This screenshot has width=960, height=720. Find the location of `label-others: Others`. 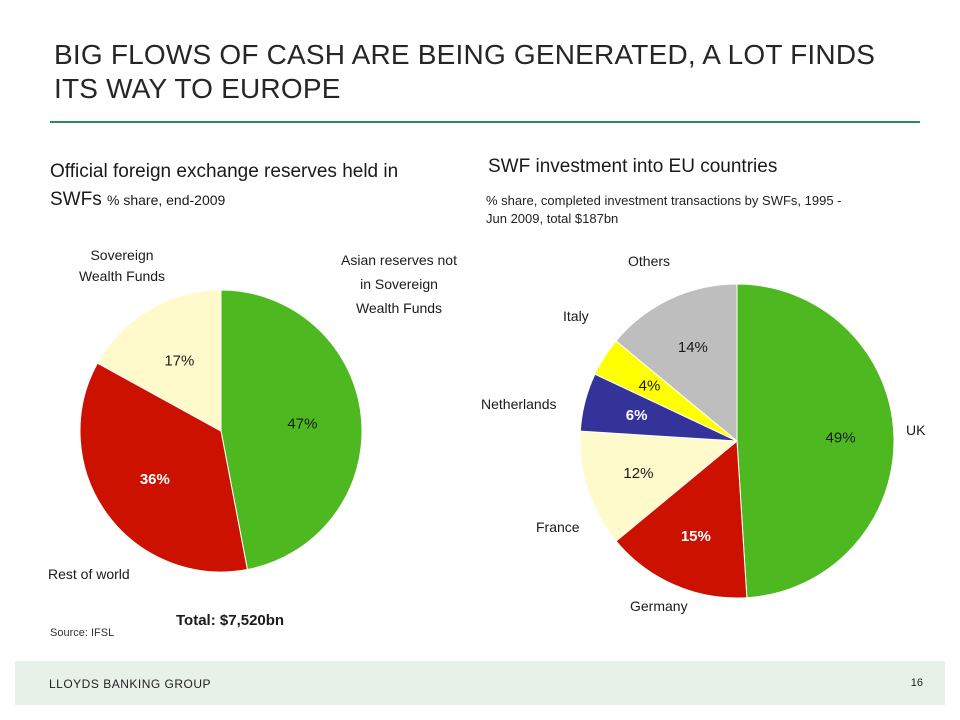

label-others: Others is located at coordinates (649, 261).